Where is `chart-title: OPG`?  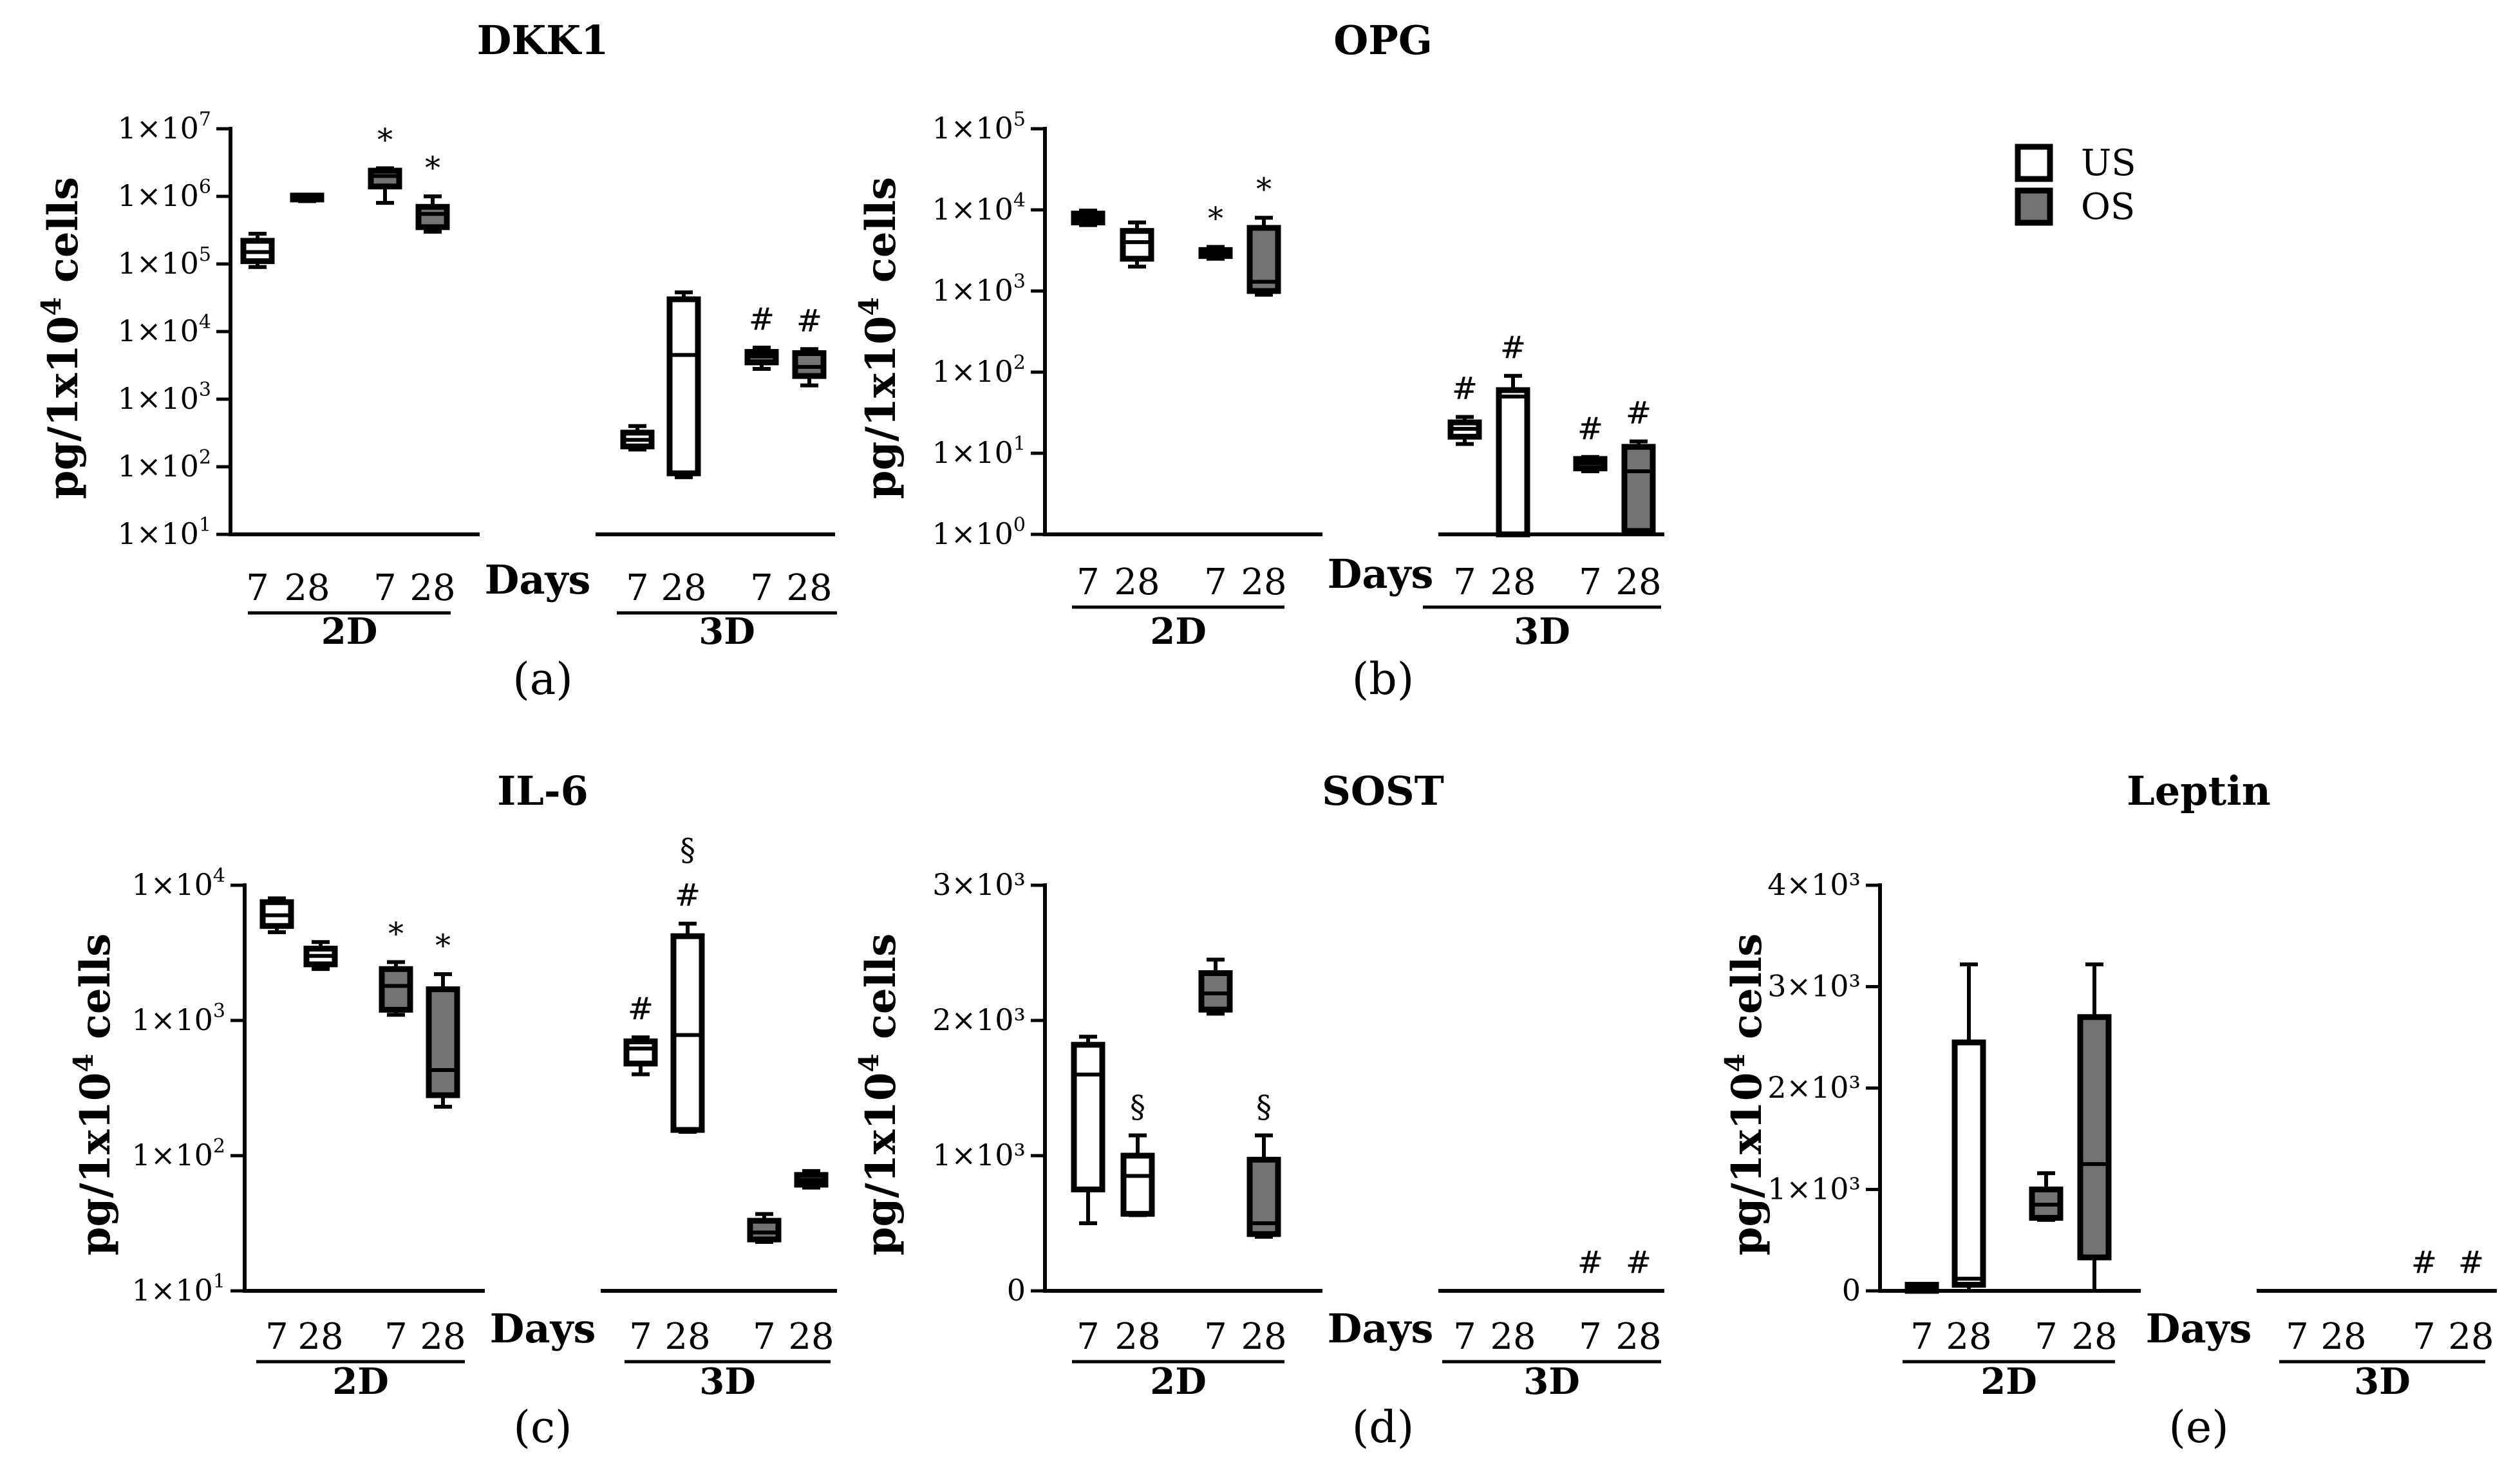
chart-title: OPG is located at coordinates (1383, 40).